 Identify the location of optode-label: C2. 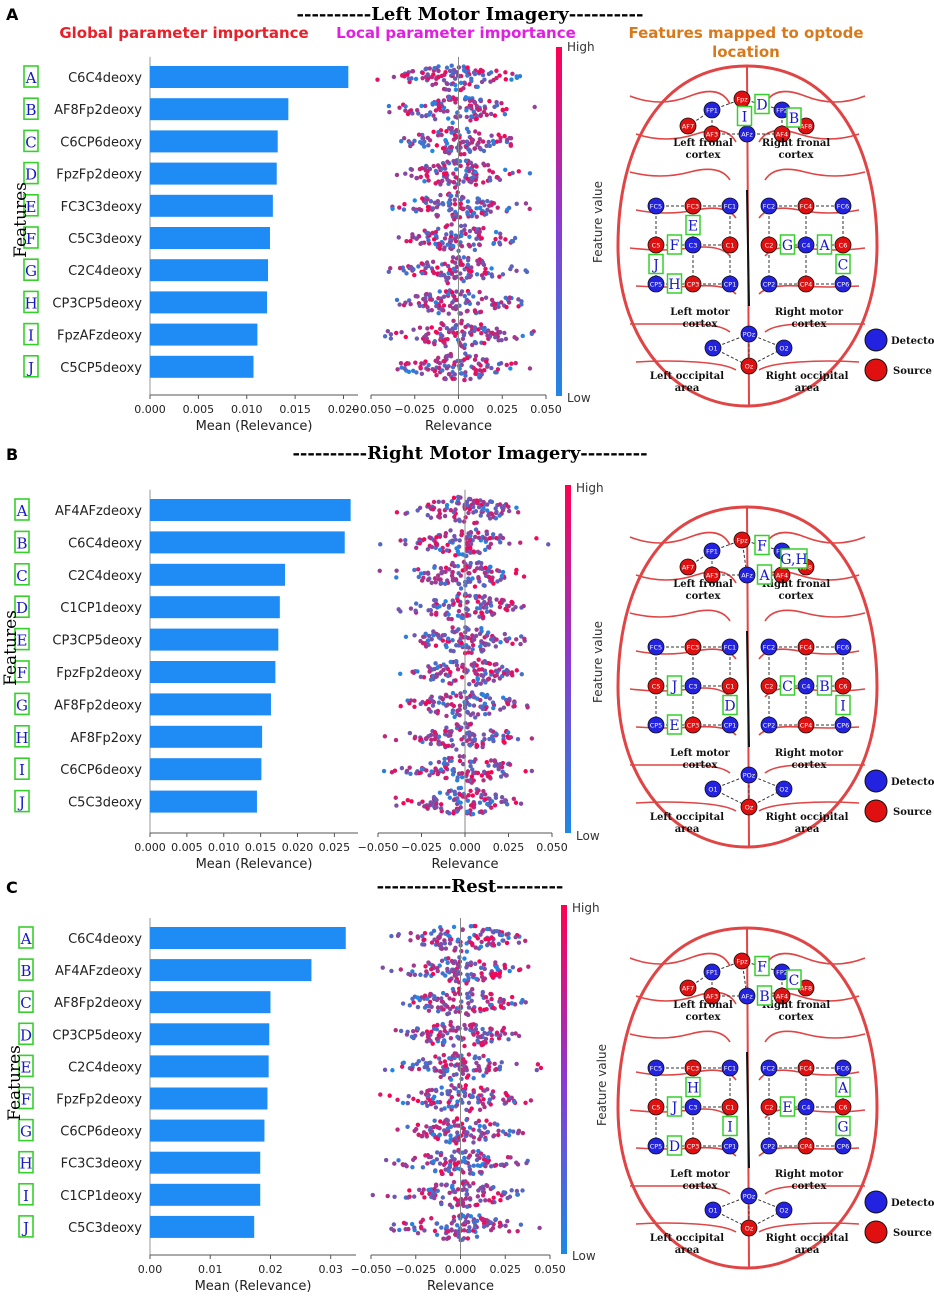
(769, 1108).